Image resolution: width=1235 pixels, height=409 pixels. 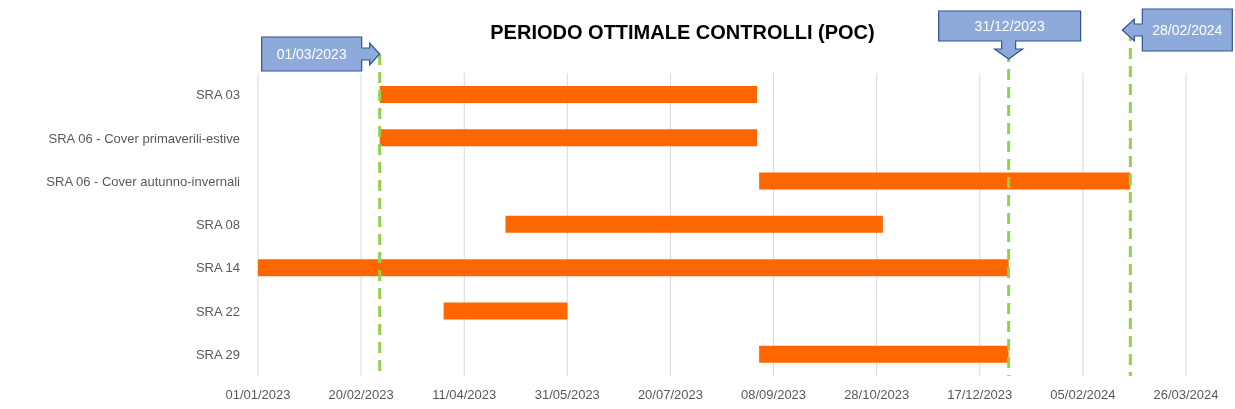 I want to click on x-tick-label: 31/05/2023, so click(x=567, y=395).